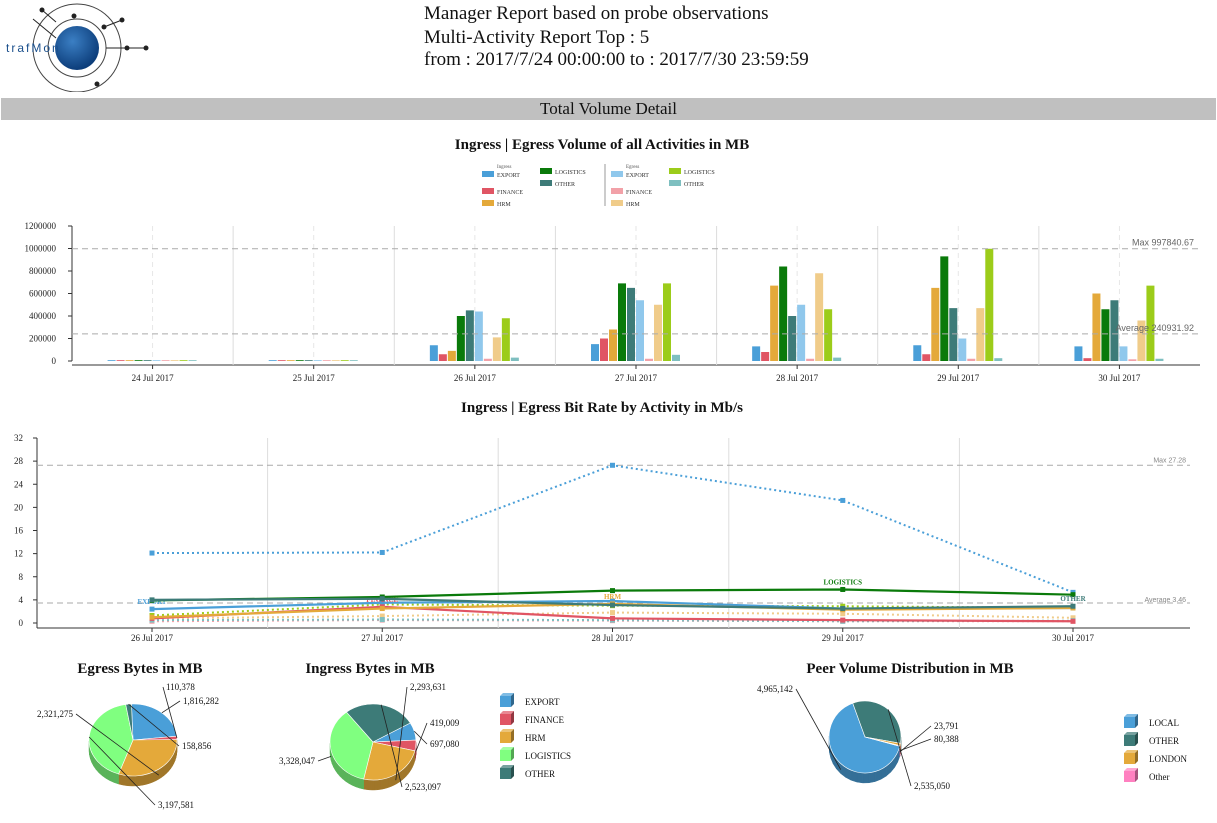  I want to click on pie-slice-export, so click(154, 722).